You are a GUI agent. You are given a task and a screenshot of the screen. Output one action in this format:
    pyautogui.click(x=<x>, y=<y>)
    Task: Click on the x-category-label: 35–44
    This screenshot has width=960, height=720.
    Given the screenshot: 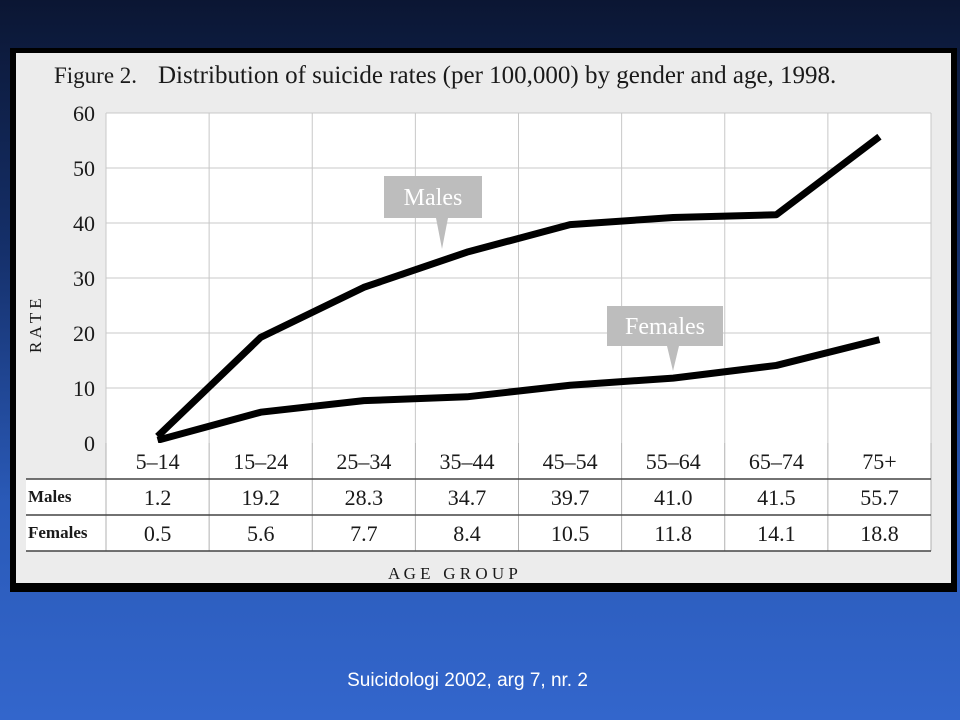 What is the action you would take?
    pyautogui.click(x=466, y=461)
    